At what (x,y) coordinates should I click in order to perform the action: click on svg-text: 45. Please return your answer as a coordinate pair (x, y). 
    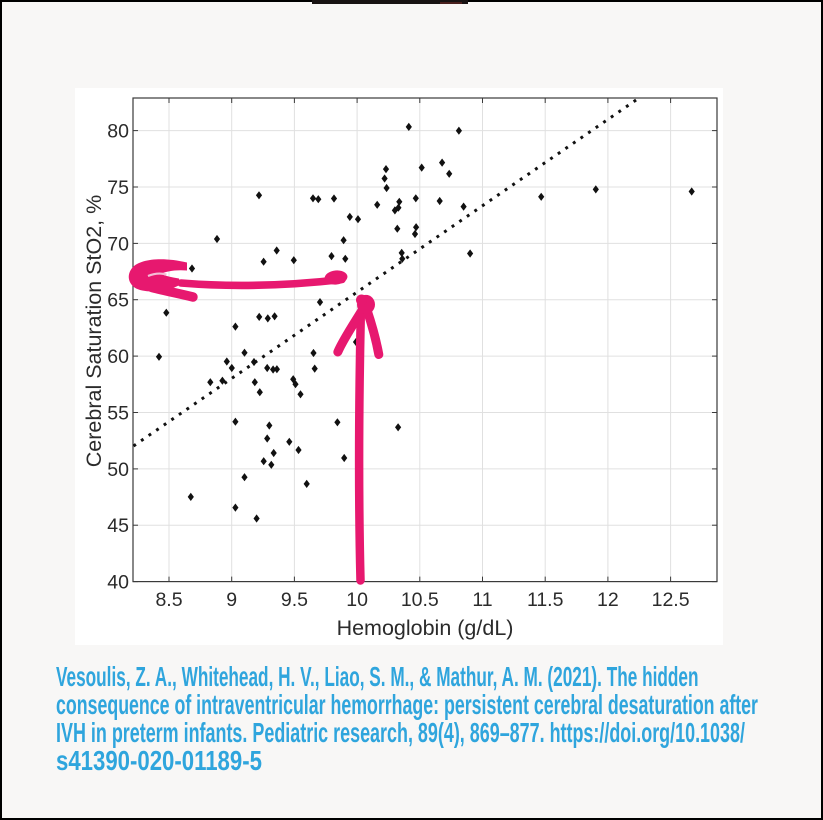
    Looking at the image, I should click on (118, 526).